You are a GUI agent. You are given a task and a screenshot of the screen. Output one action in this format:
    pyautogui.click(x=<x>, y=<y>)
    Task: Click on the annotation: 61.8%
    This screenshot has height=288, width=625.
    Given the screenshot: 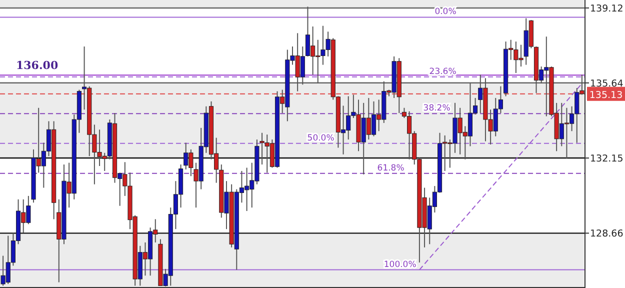 What is the action you would take?
    pyautogui.click(x=390, y=168)
    